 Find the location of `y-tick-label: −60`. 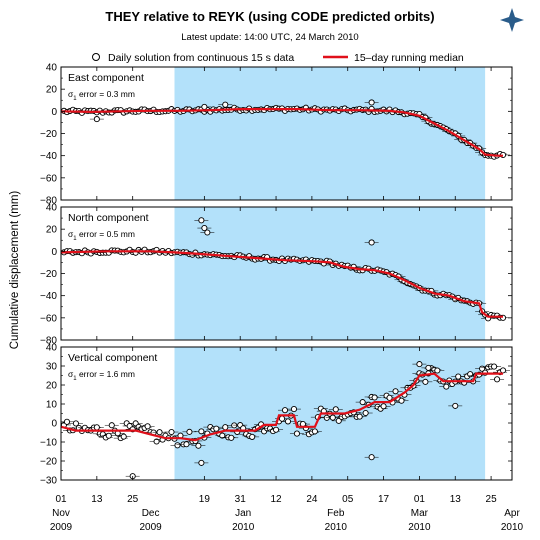

y-tick-label: −60 is located at coordinates (48, 178).